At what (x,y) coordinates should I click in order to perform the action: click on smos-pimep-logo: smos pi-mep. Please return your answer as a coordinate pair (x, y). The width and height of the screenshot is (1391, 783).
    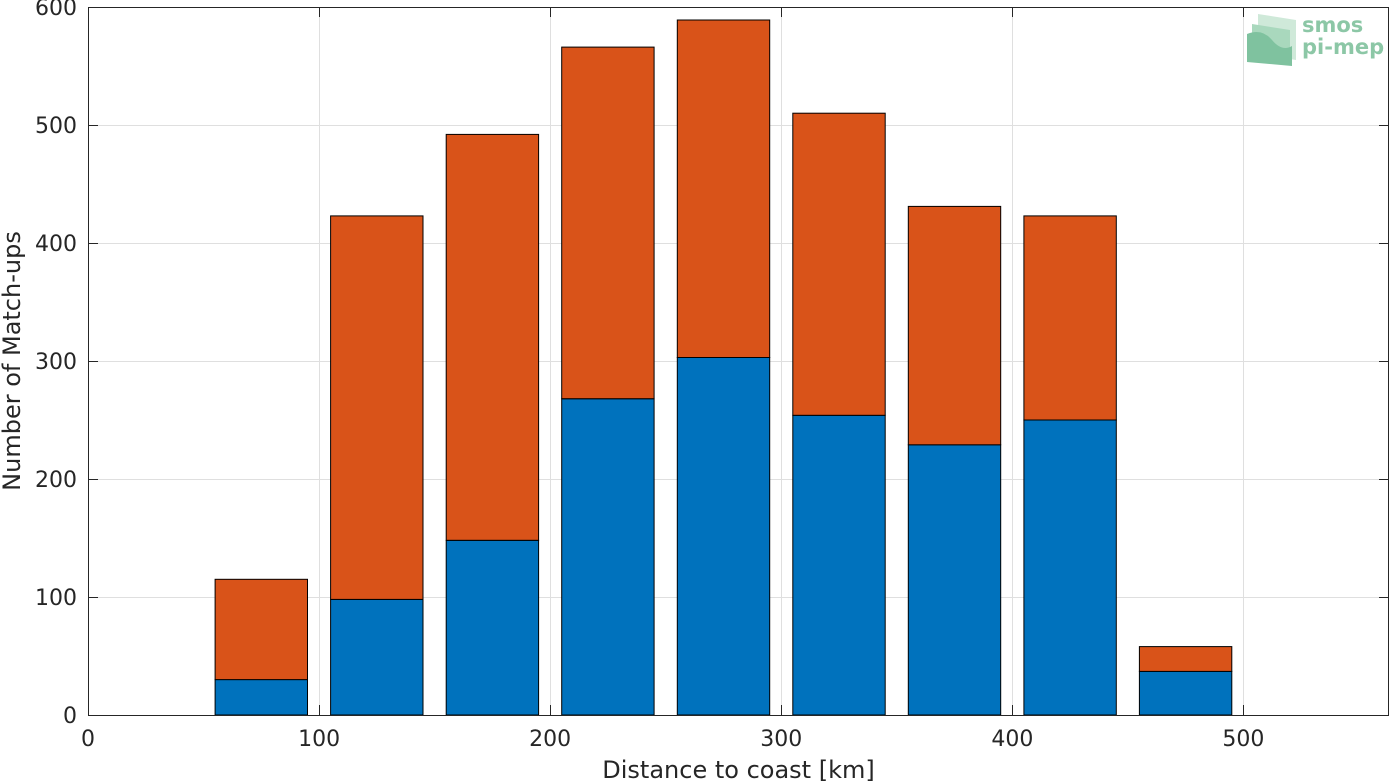
    Looking at the image, I should click on (1315, 39).